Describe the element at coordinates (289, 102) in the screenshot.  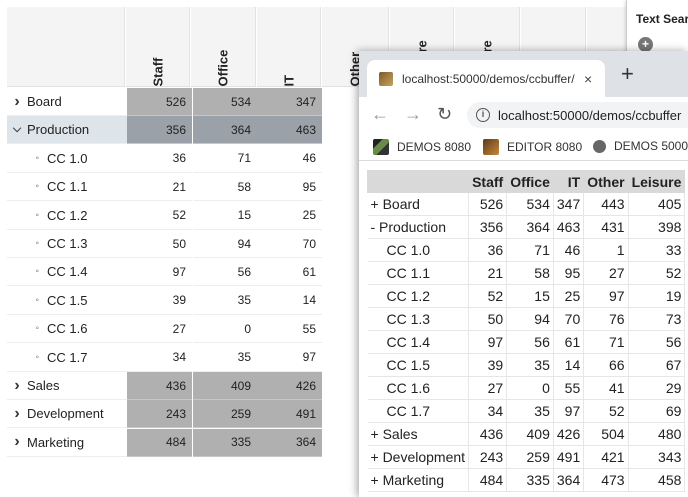
I see `grid-value-cell: 347` at that location.